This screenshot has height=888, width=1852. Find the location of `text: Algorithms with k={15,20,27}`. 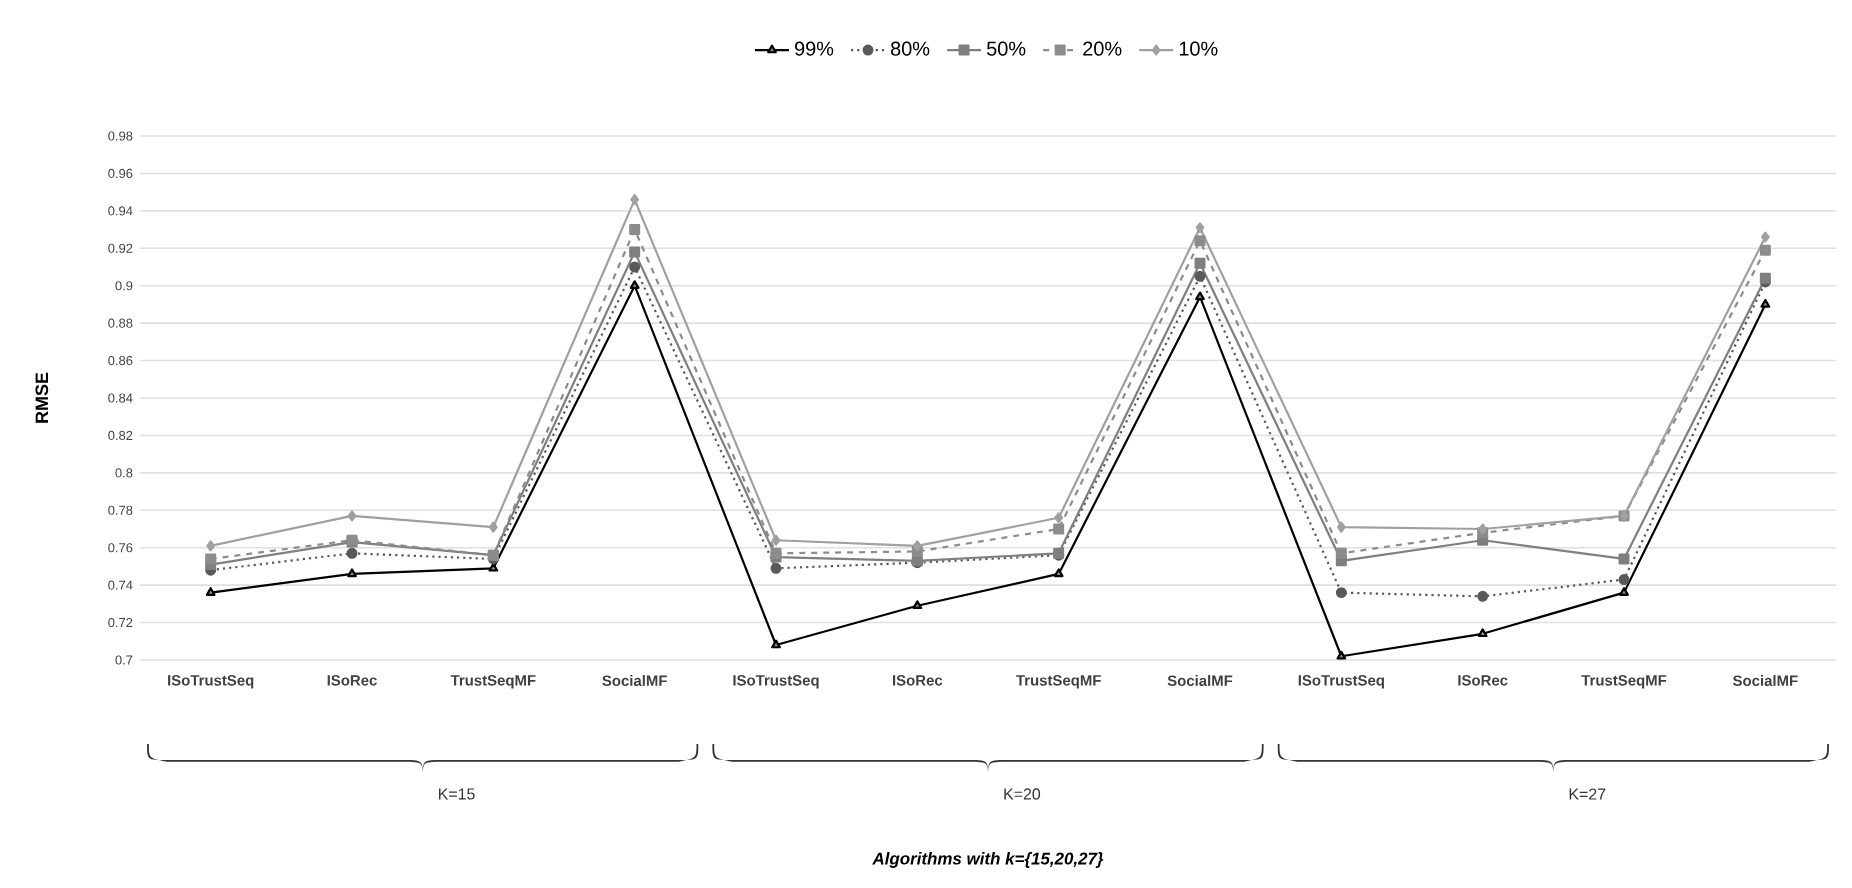

text: Algorithms with k={15,20,27} is located at coordinates (988, 860).